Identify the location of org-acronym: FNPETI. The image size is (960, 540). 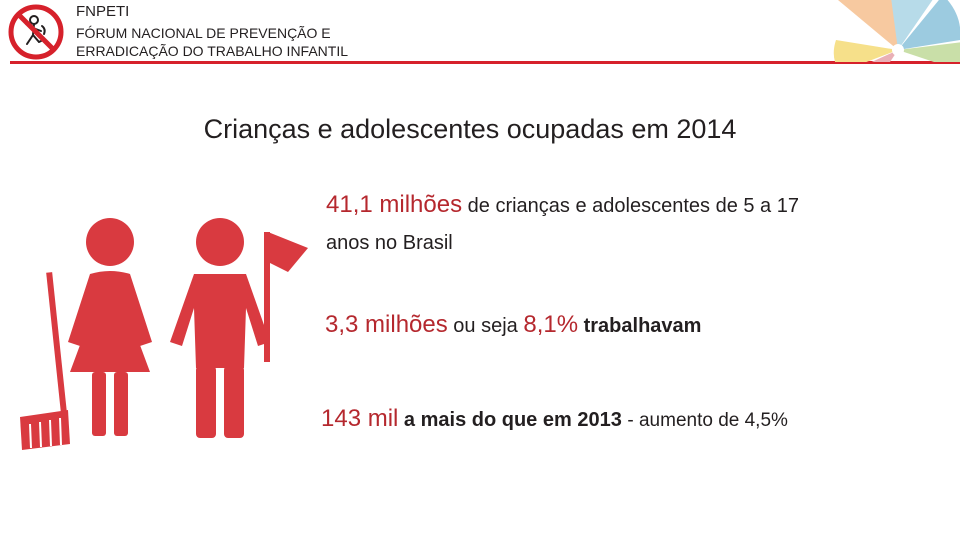
(103, 11).